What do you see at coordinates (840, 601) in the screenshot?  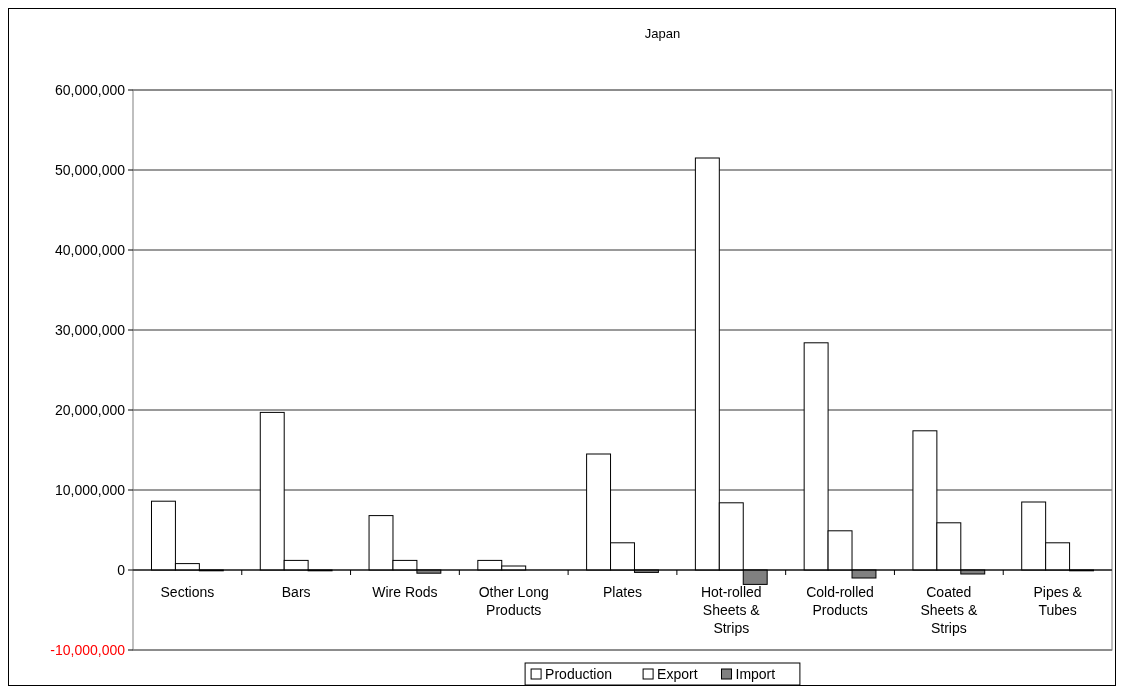 I see `x-tick-label: Cold-rolled Products` at bounding box center [840, 601].